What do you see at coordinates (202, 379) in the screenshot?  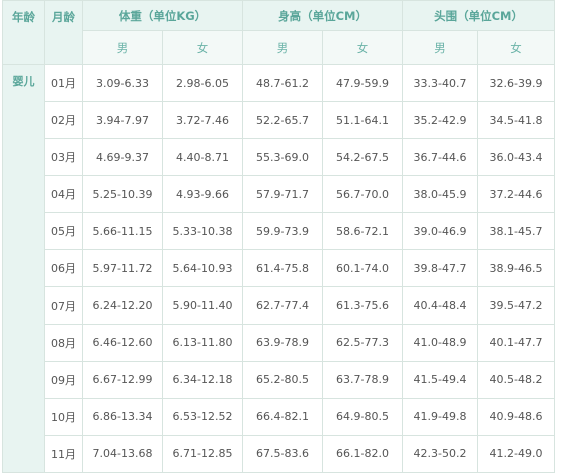 I see `weight-female-cell: 6.34-12.18` at bounding box center [202, 379].